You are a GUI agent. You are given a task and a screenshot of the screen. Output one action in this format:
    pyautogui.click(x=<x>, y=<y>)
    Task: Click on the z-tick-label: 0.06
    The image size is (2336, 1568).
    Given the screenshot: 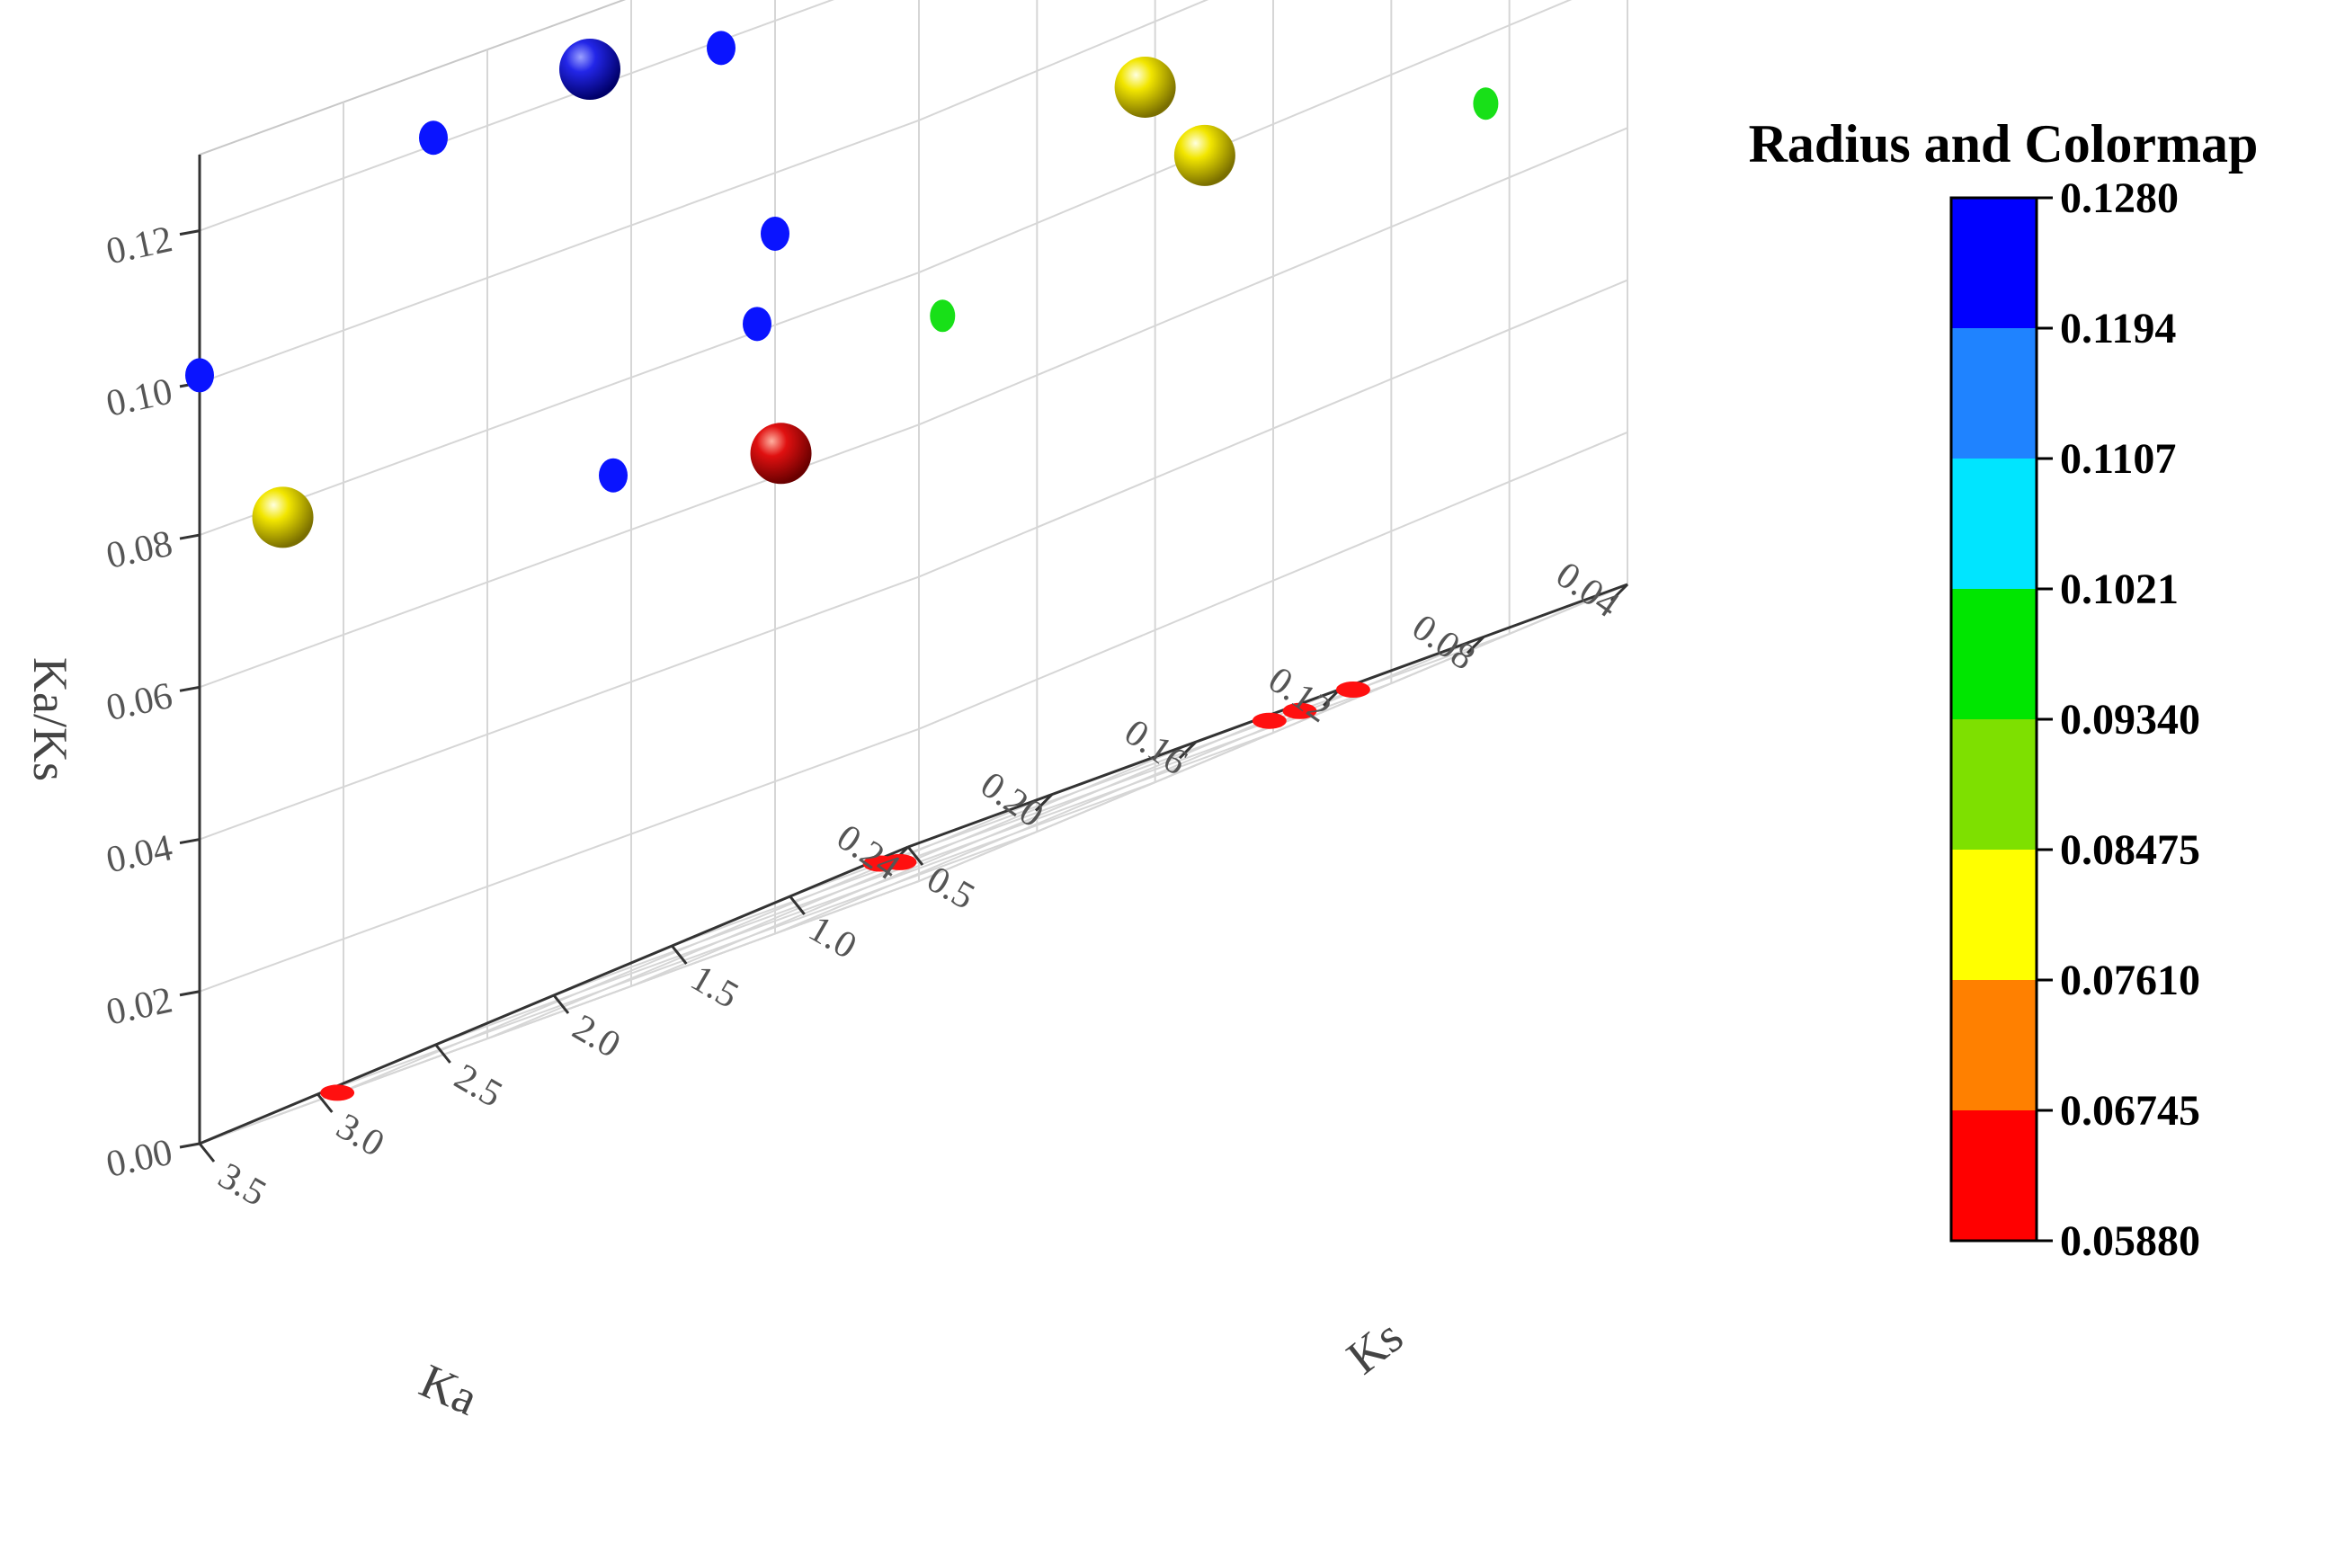 What is the action you would take?
    pyautogui.click(x=139, y=702)
    